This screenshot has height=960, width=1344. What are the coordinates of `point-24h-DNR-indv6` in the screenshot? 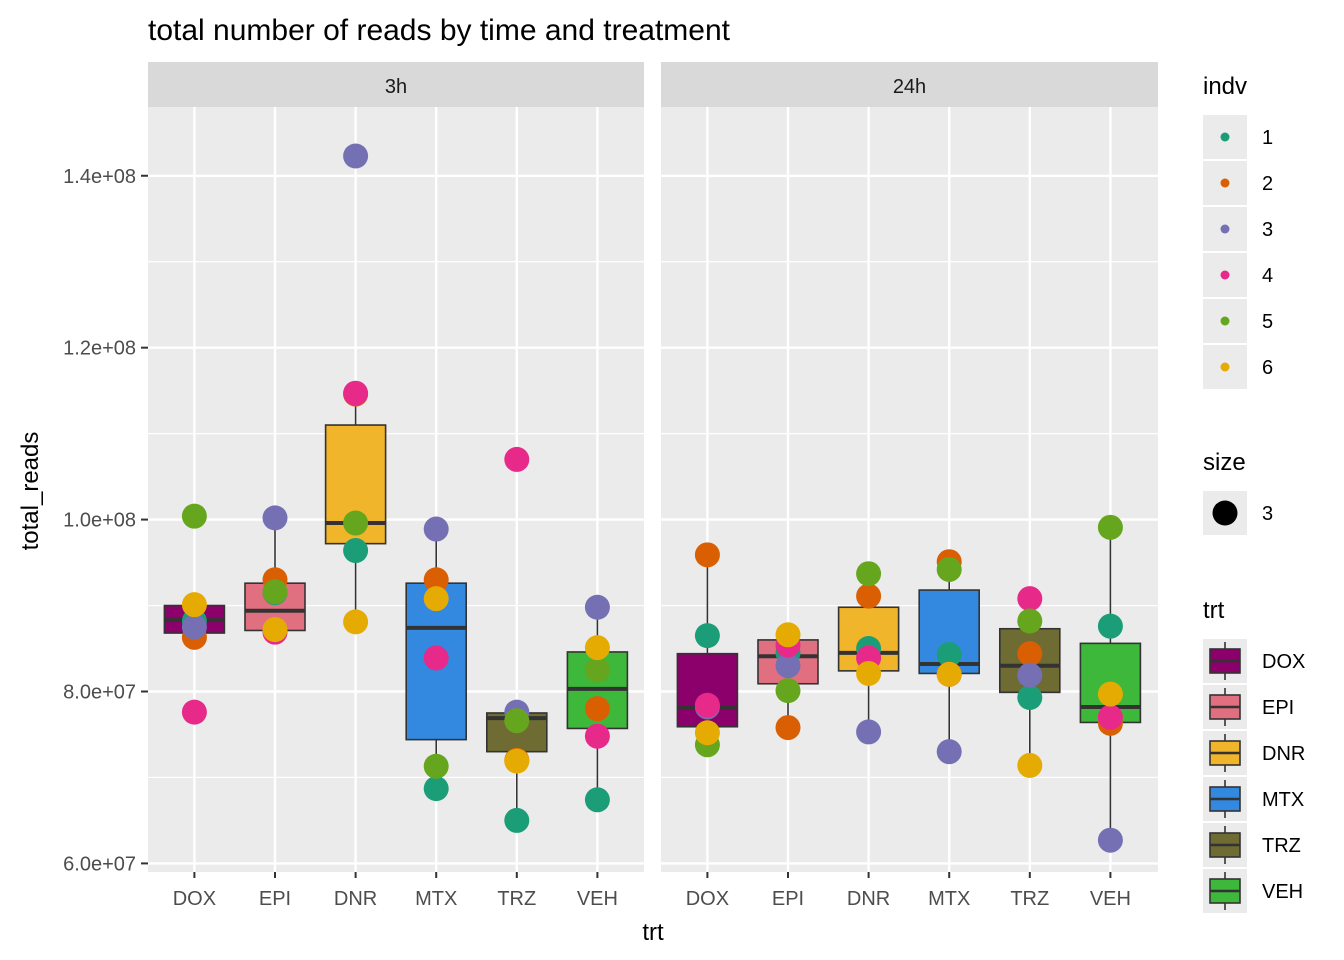 It's located at (869, 673).